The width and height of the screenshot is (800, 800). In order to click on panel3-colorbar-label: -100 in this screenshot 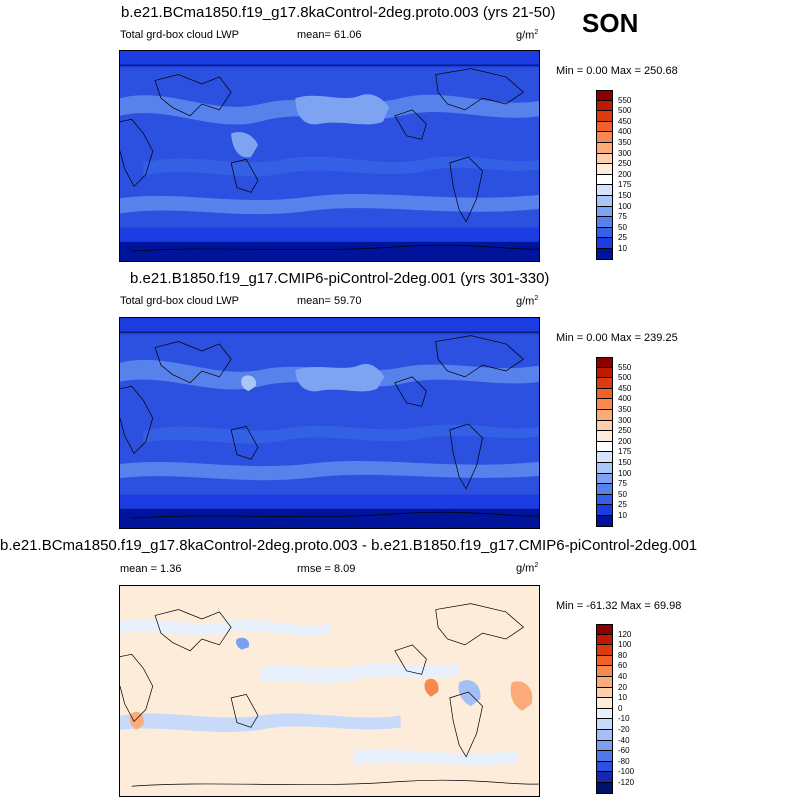, I will do `click(626, 772)`.